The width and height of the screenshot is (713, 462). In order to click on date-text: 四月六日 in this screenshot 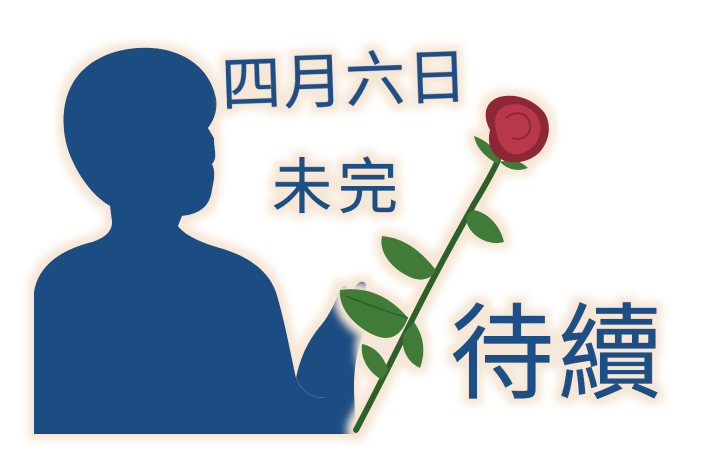, I will do `click(345, 81)`.